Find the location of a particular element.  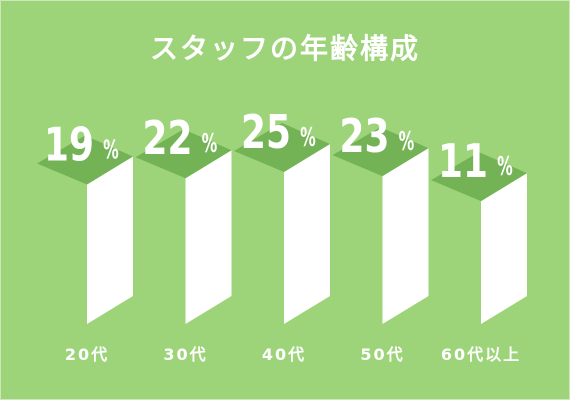

bar-top-50代 is located at coordinates (380, 152).